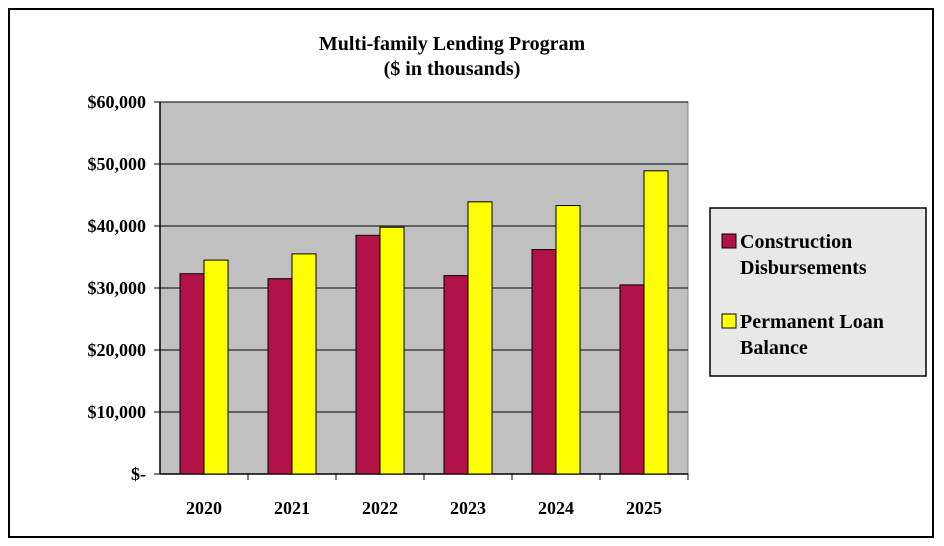  I want to click on bar-permanent-2020, so click(216, 367).